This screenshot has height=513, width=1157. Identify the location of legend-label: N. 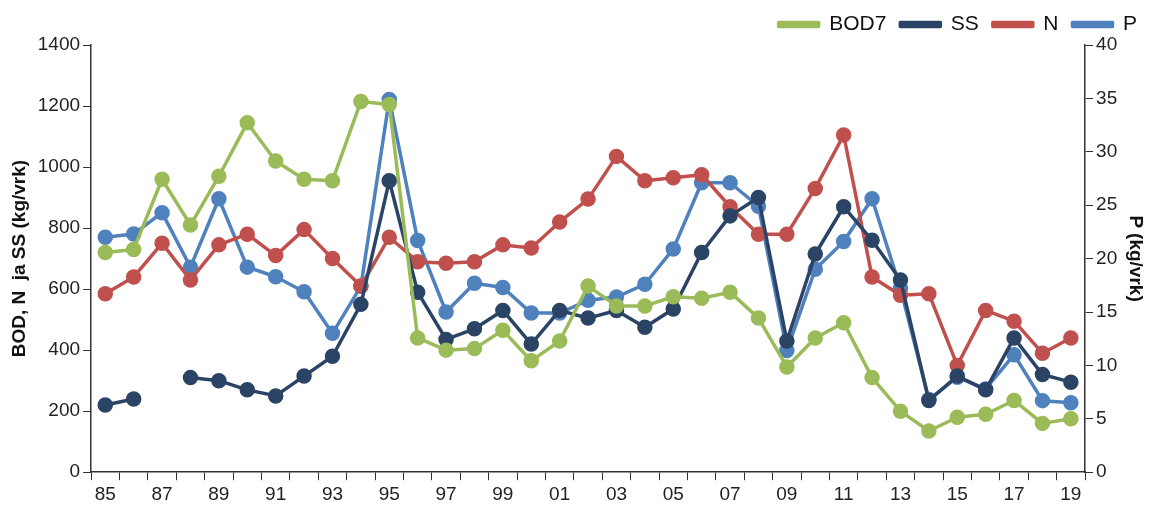
(1051, 23).